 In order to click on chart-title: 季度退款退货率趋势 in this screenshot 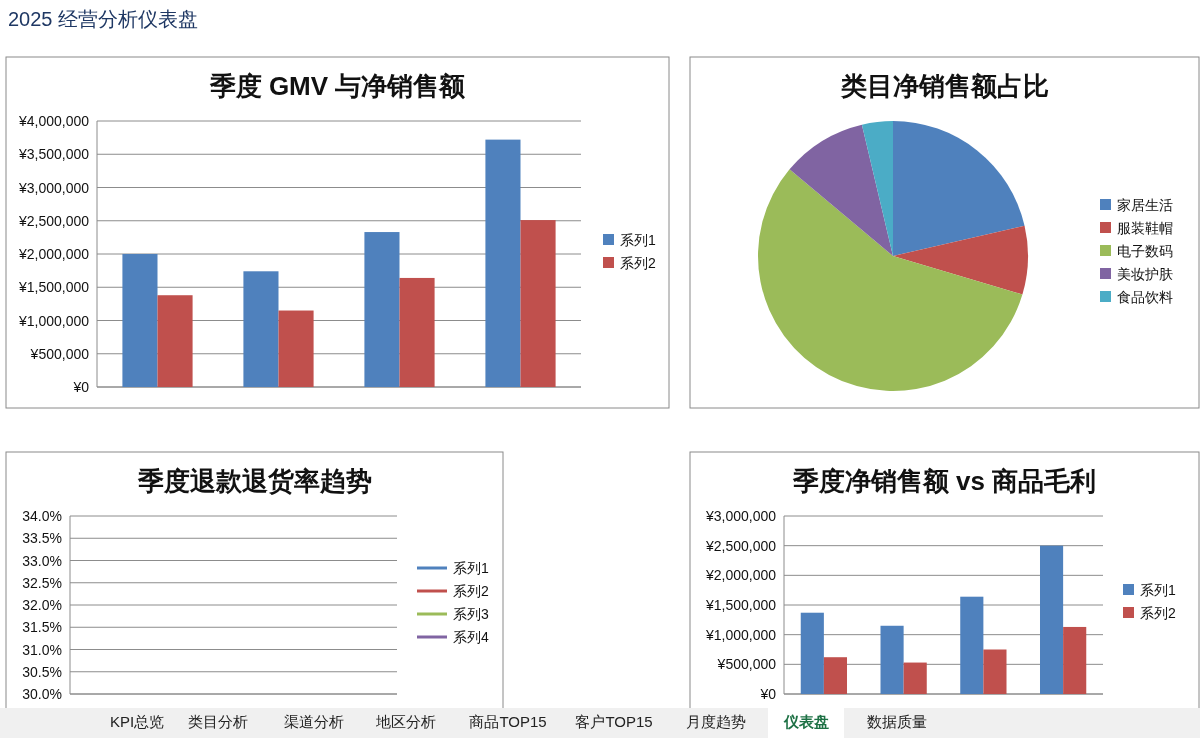, I will do `click(254, 481)`.